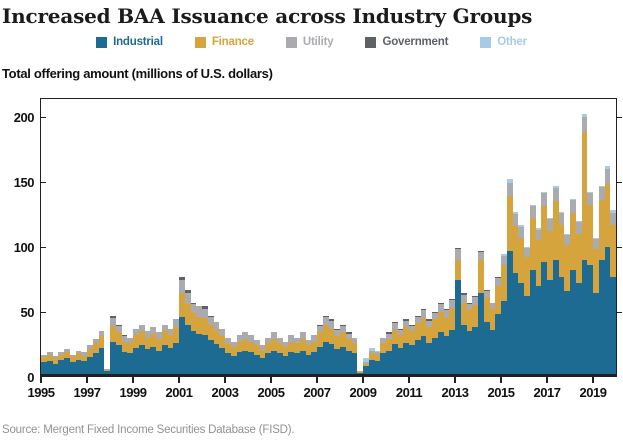  What do you see at coordinates (613, 292) in the screenshot?
I see `bar-2019-Q4` at bounding box center [613, 292].